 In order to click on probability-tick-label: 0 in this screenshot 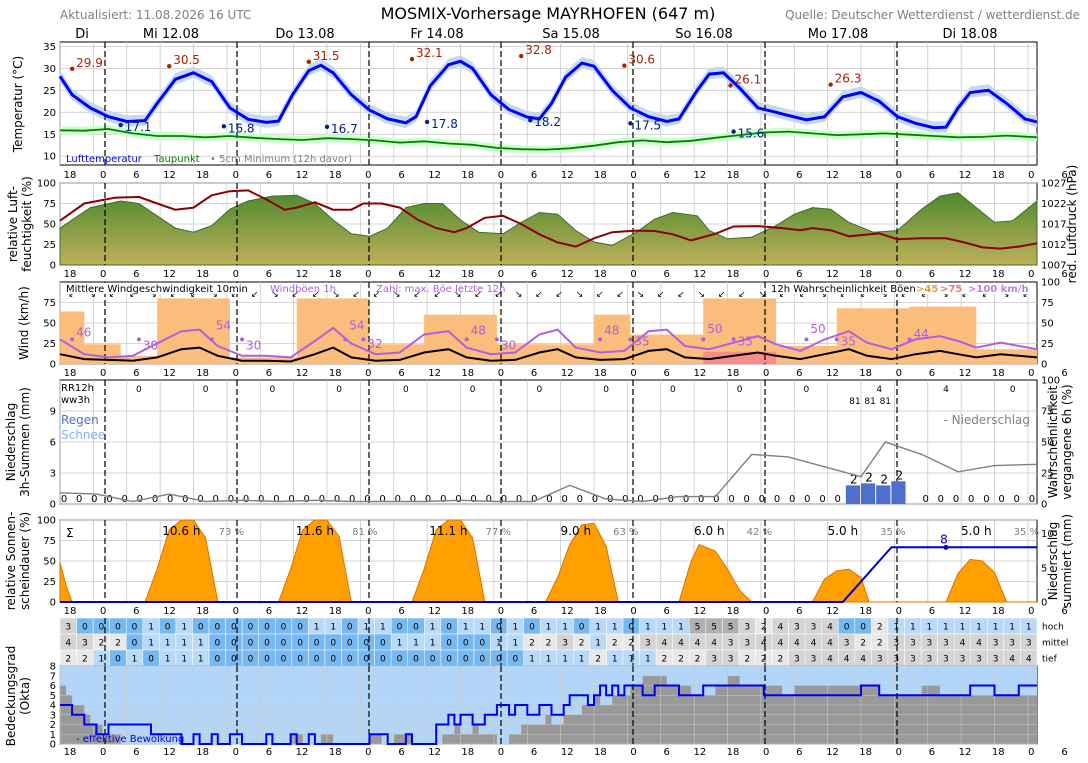, I will do `click(1044, 505)`.